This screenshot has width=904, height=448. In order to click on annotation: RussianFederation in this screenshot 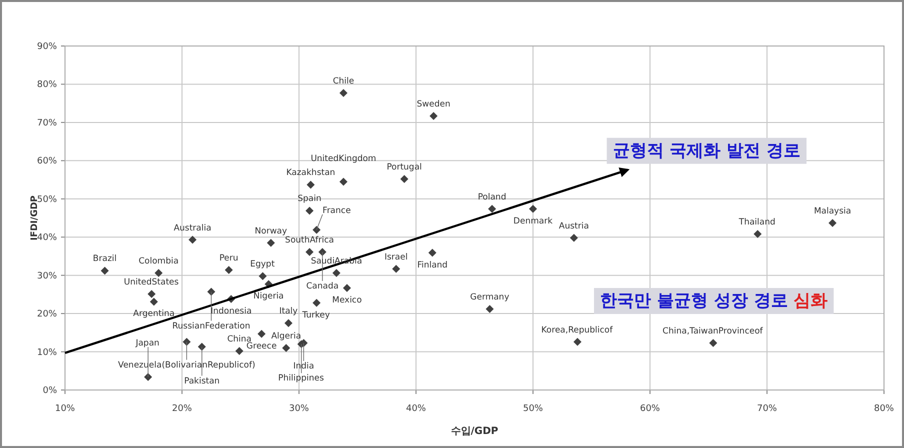, I will do `click(211, 326)`.